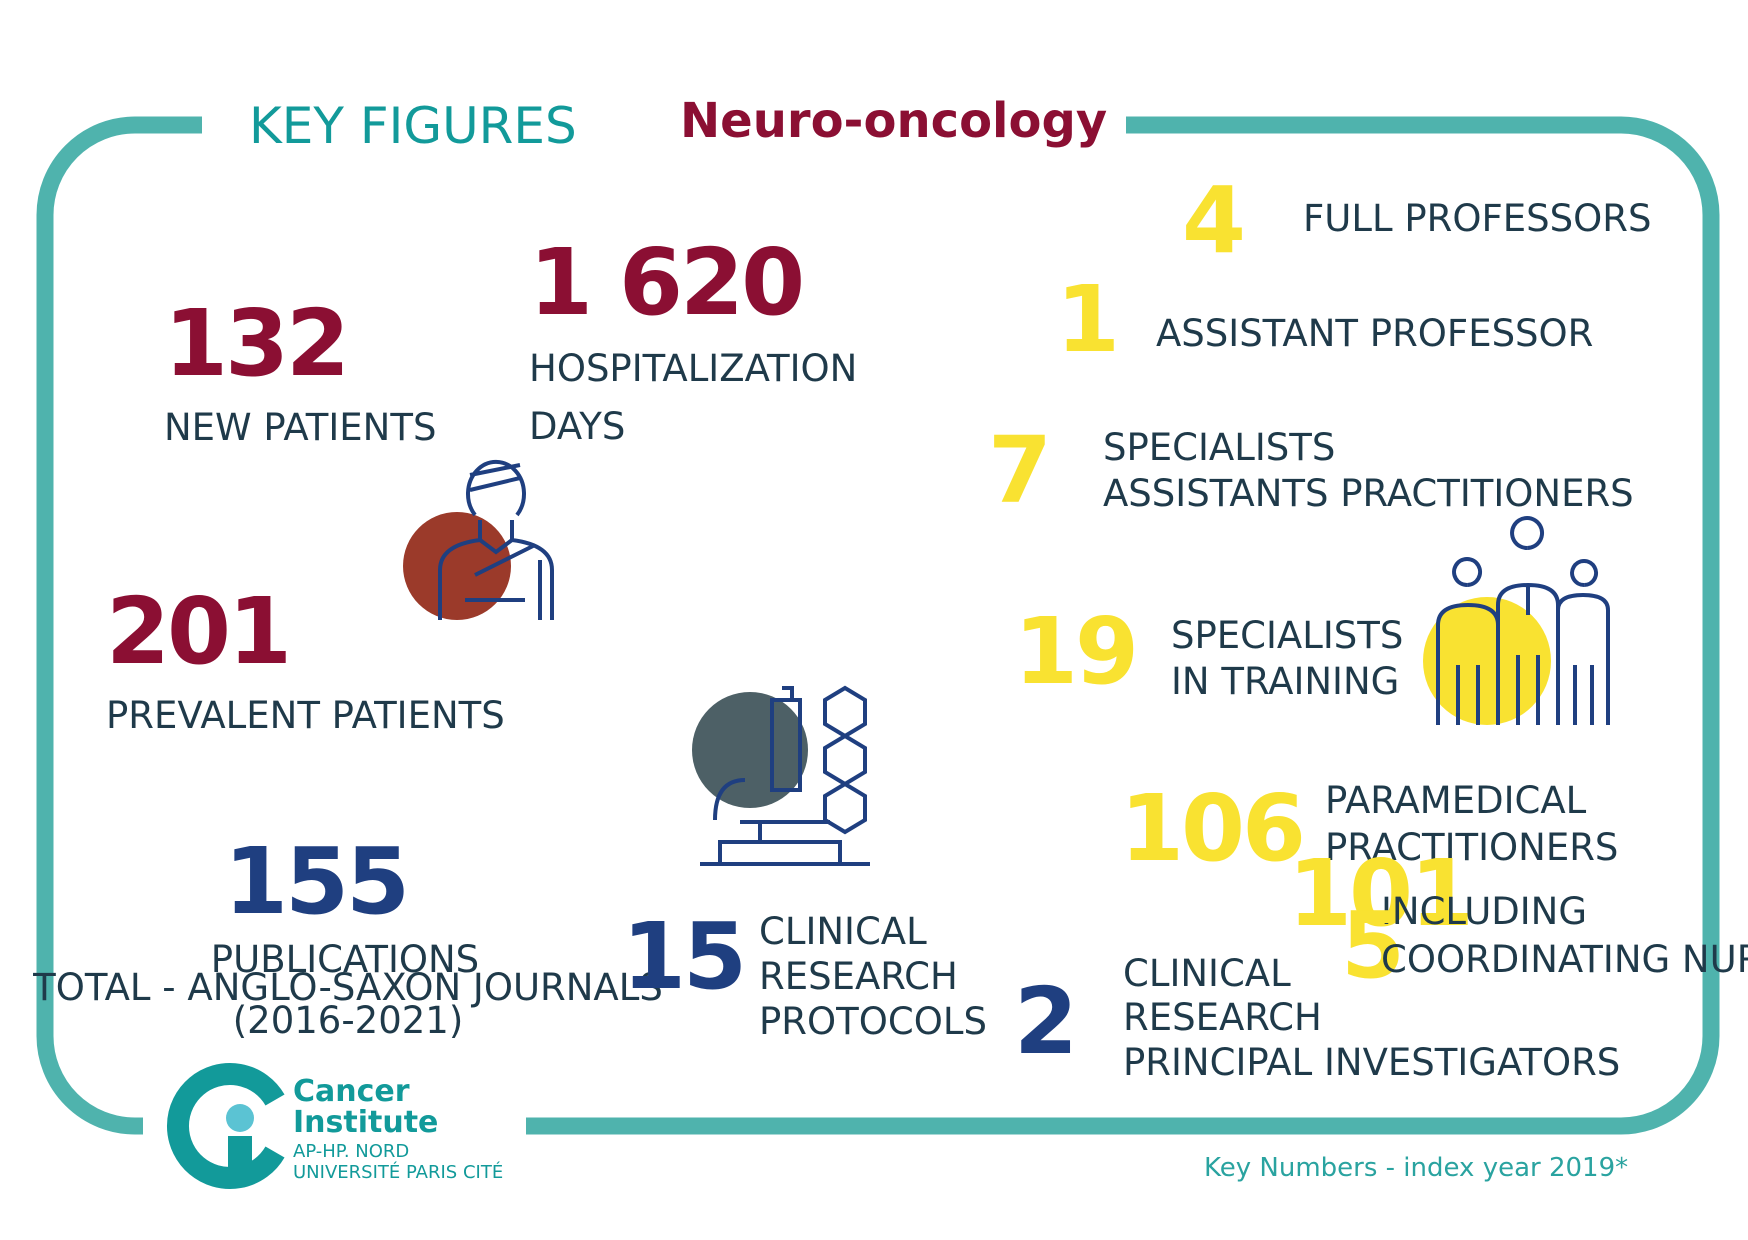  I want to click on stat-number: 1, so click(1086, 319).